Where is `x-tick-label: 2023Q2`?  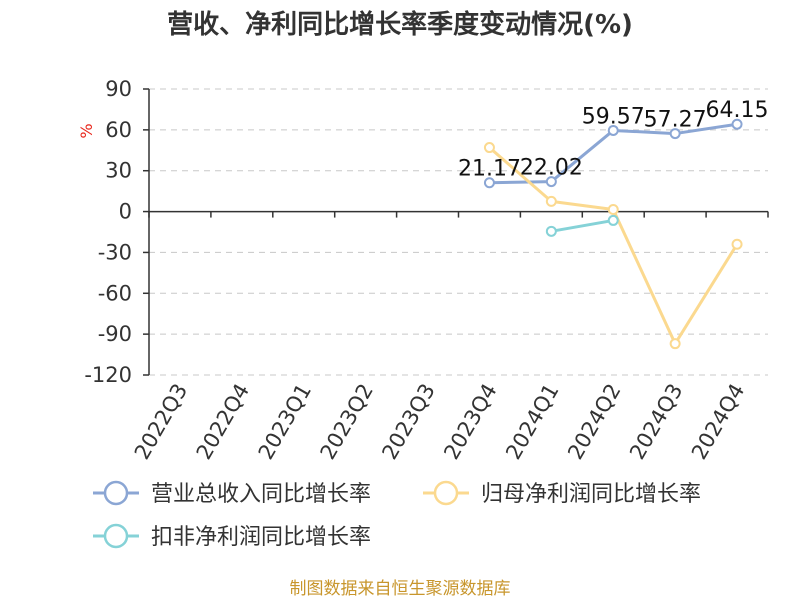
x-tick-label: 2023Q2 is located at coordinates (347, 422).